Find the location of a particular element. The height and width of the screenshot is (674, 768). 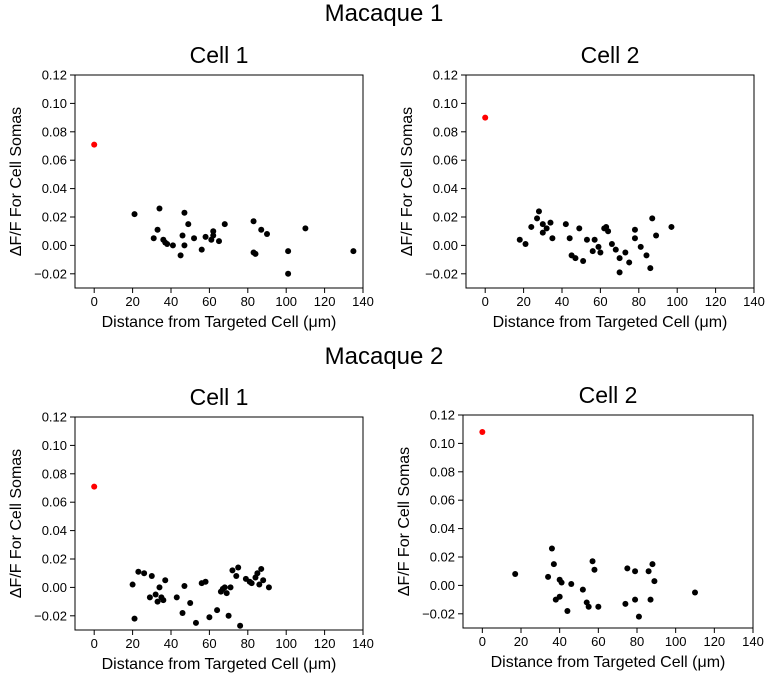

chart-3-xtick-label: 40 is located at coordinates (559, 641).